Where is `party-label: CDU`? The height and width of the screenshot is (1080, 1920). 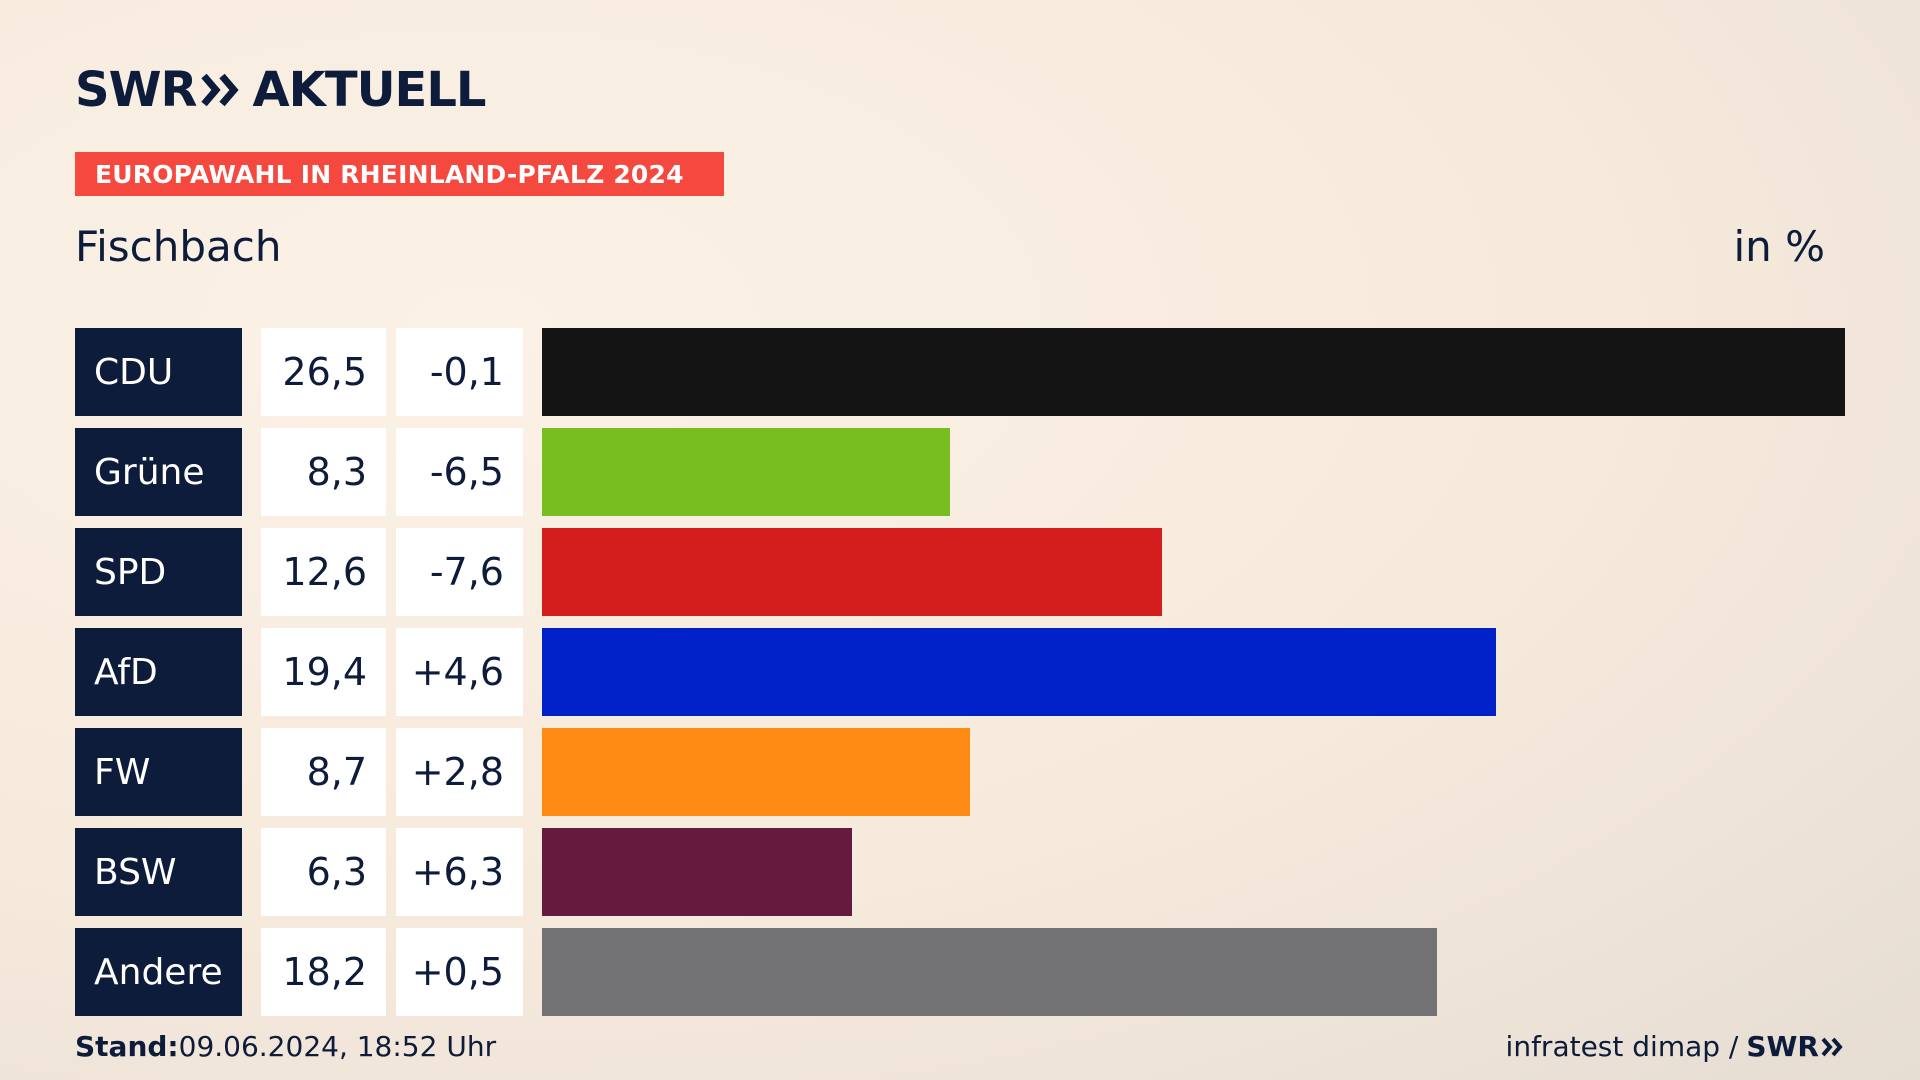
party-label: CDU is located at coordinates (158, 372).